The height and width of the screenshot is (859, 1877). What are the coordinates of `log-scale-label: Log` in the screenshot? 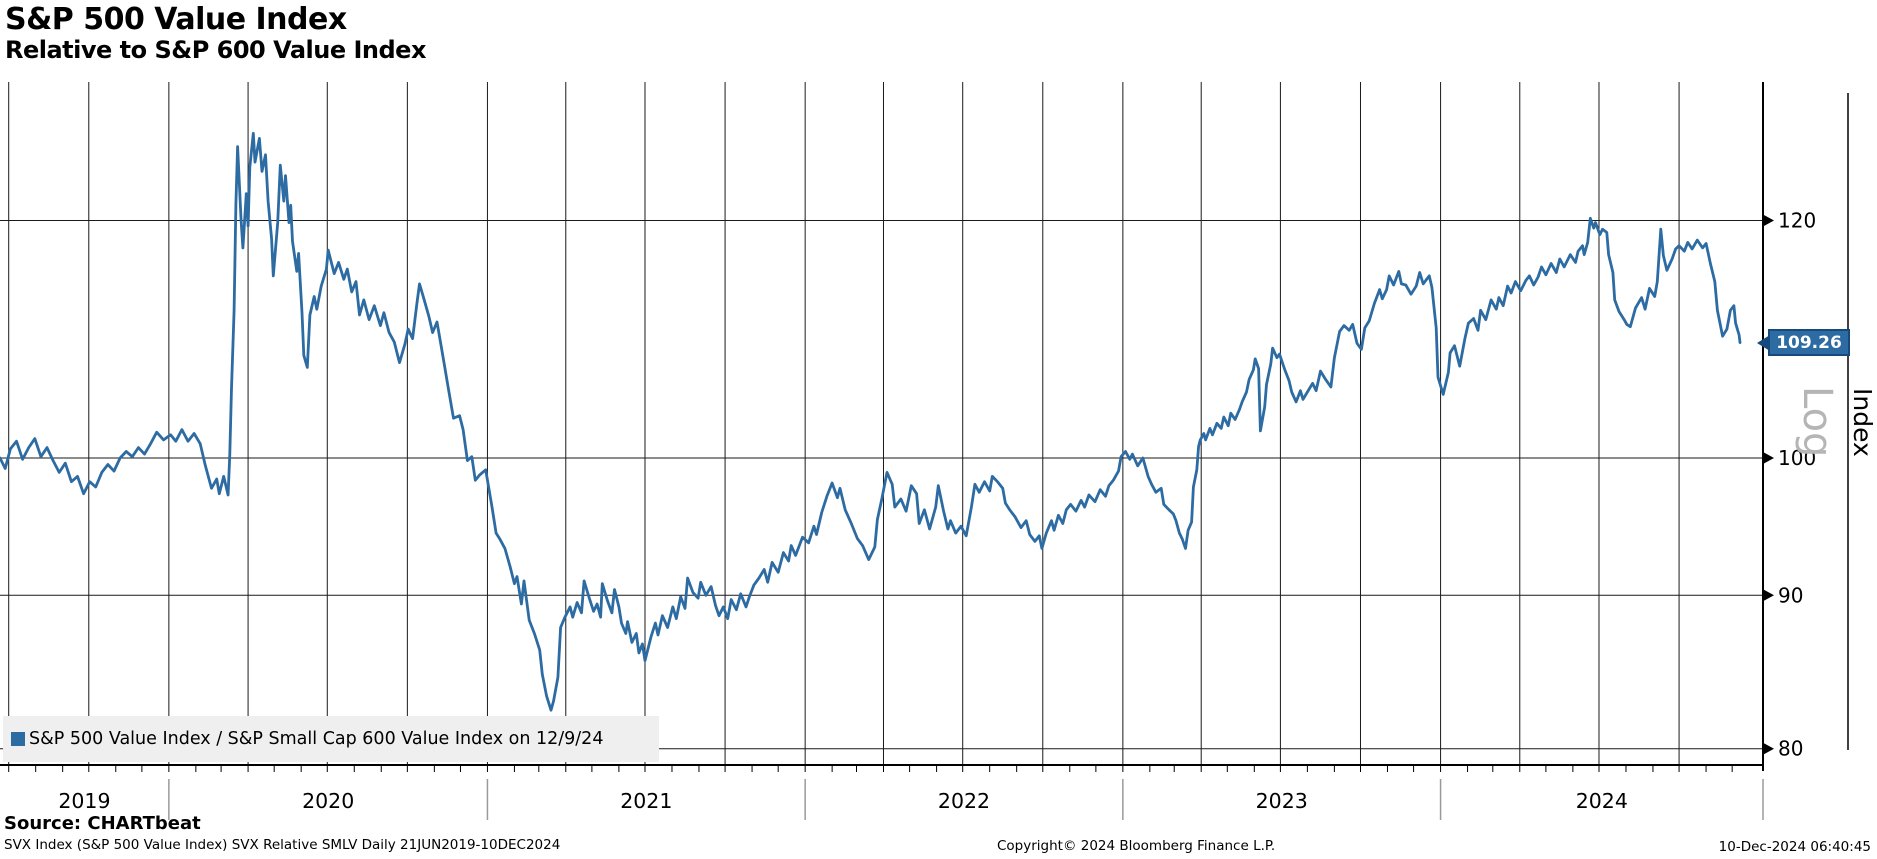 It's located at (1817, 422).